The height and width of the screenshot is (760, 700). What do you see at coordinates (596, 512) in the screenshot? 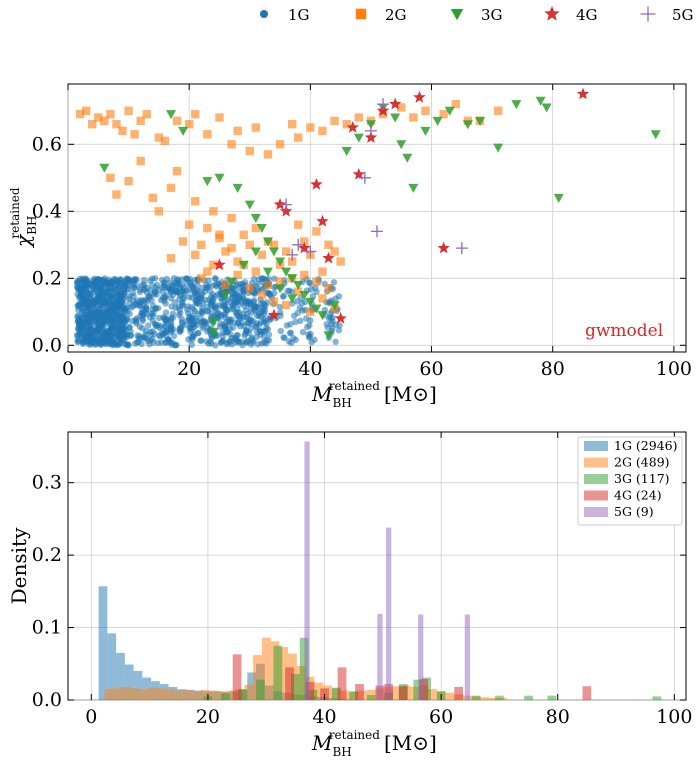
I see `hist-legend-swatch-5G` at bounding box center [596, 512].